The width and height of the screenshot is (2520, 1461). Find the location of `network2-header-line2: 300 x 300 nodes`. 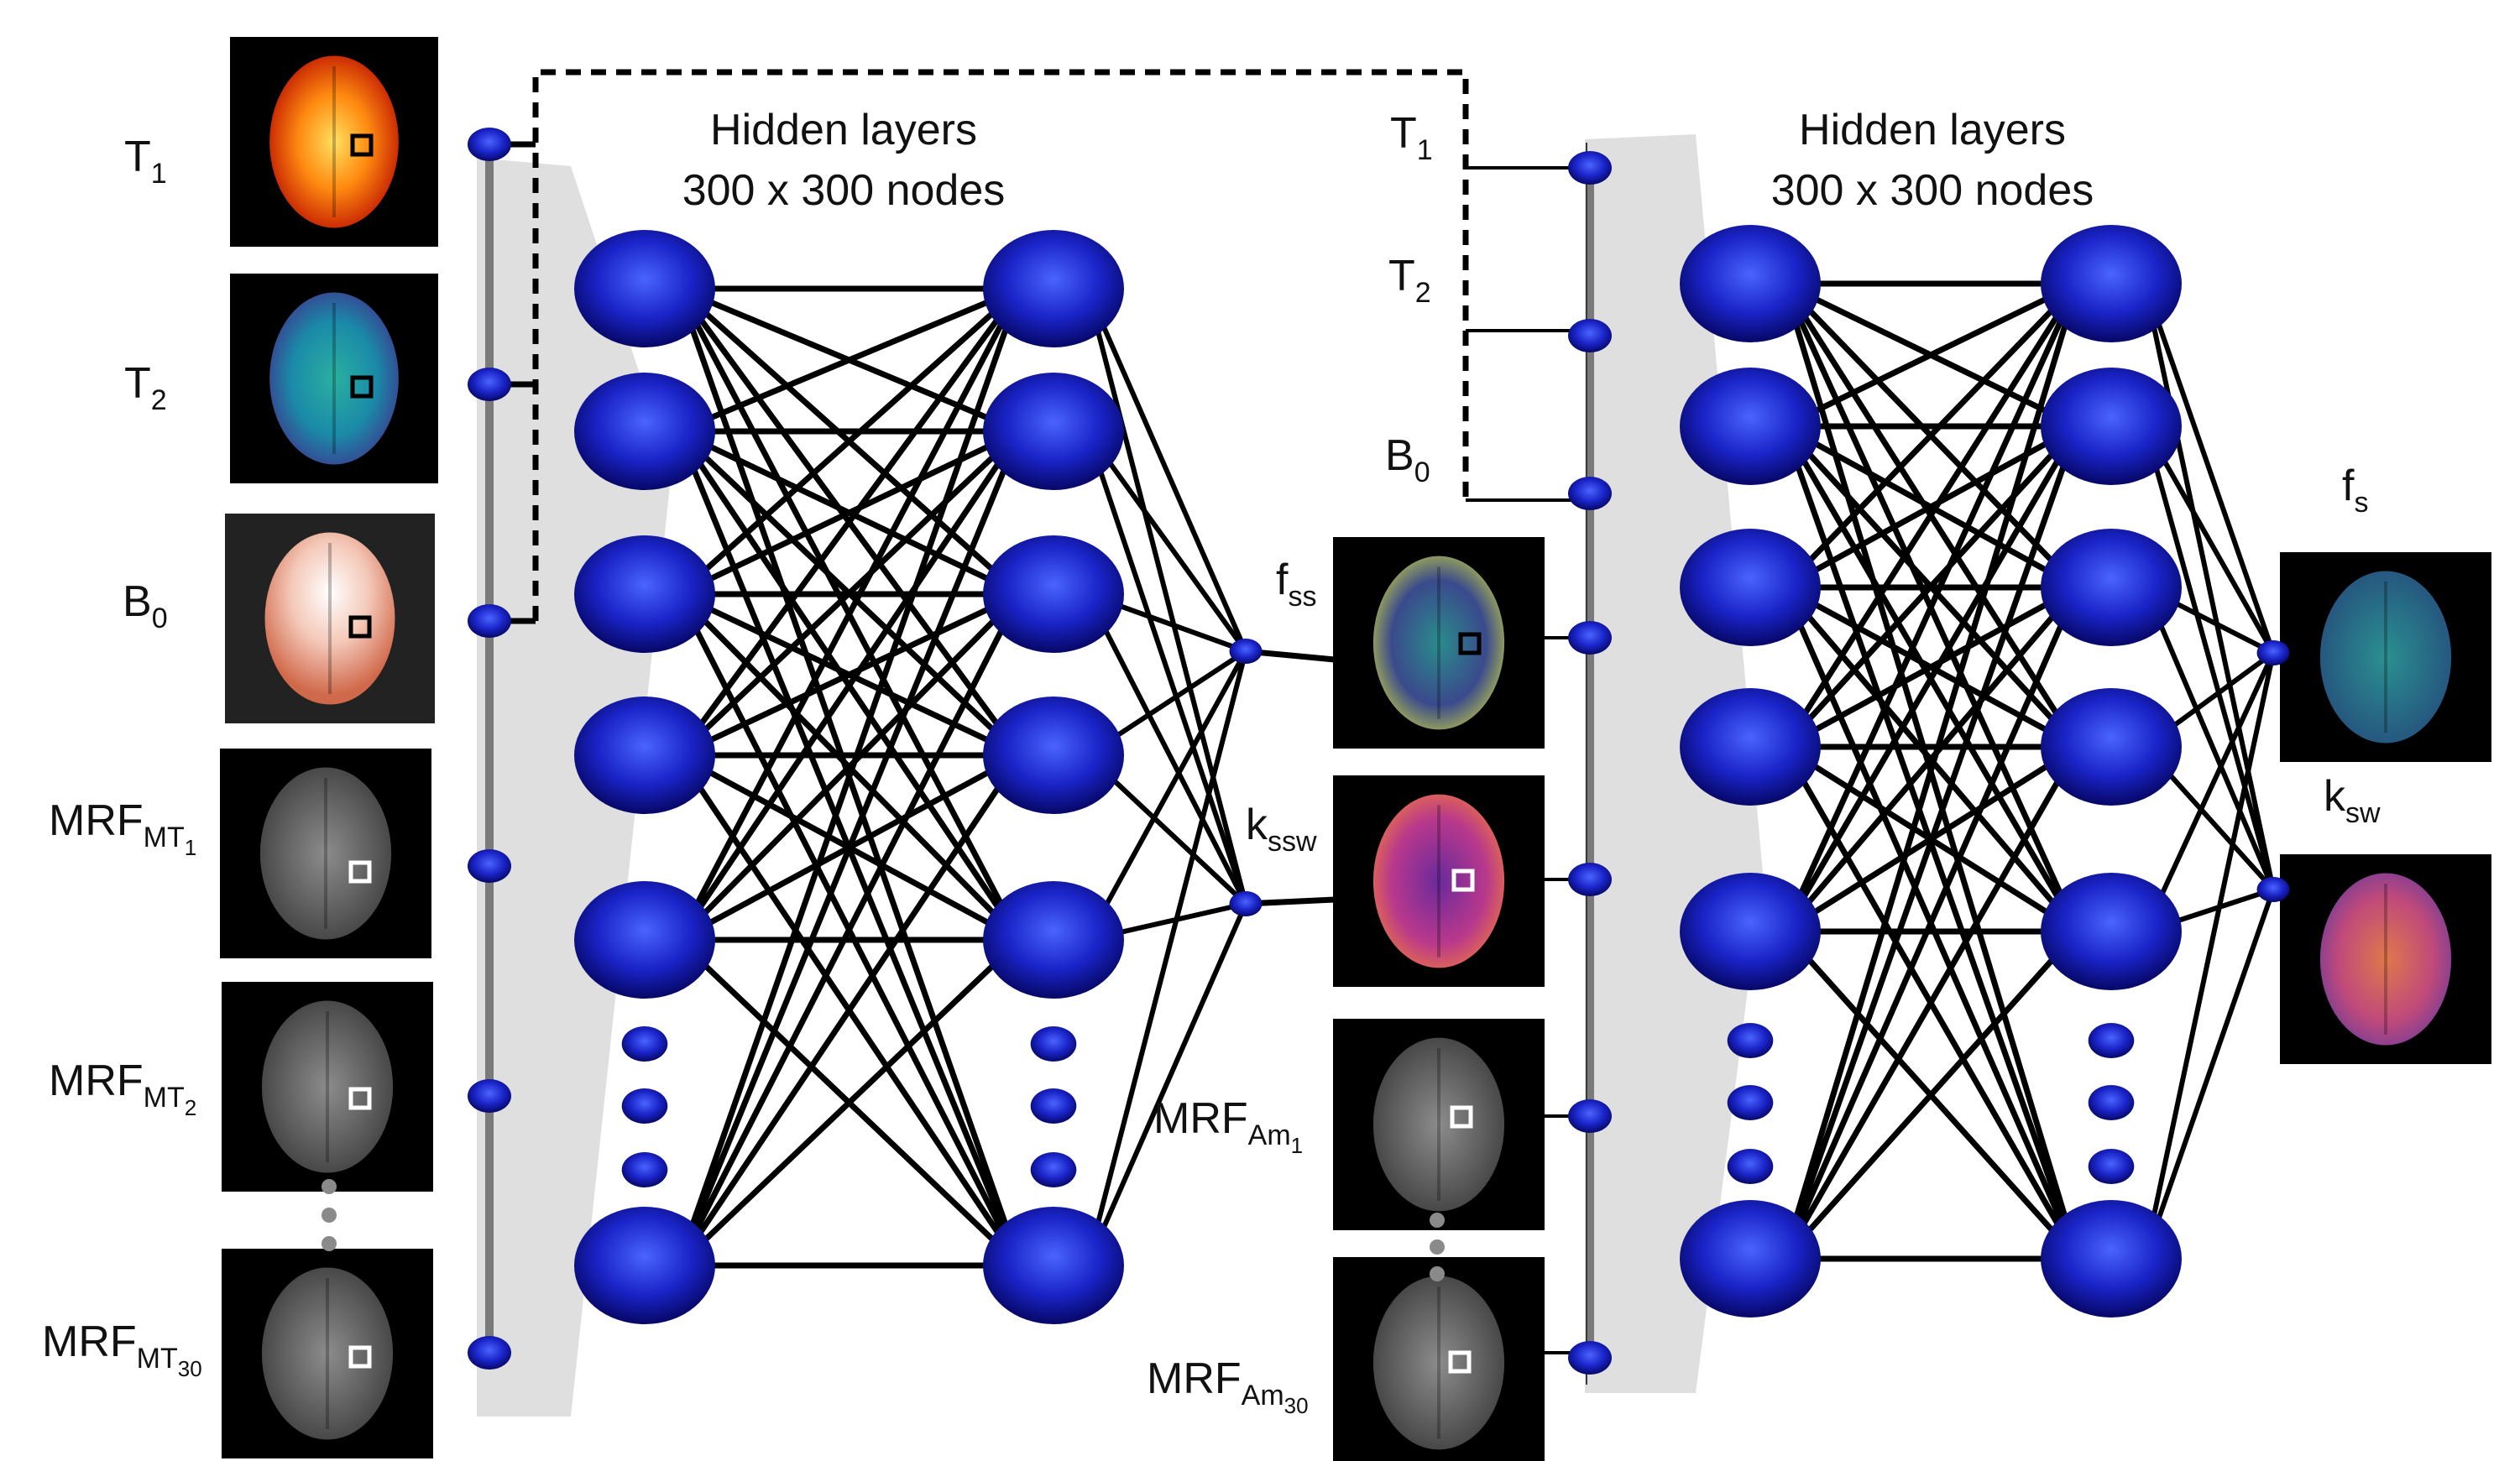

network2-header-line2: 300 x 300 nodes is located at coordinates (1932, 190).